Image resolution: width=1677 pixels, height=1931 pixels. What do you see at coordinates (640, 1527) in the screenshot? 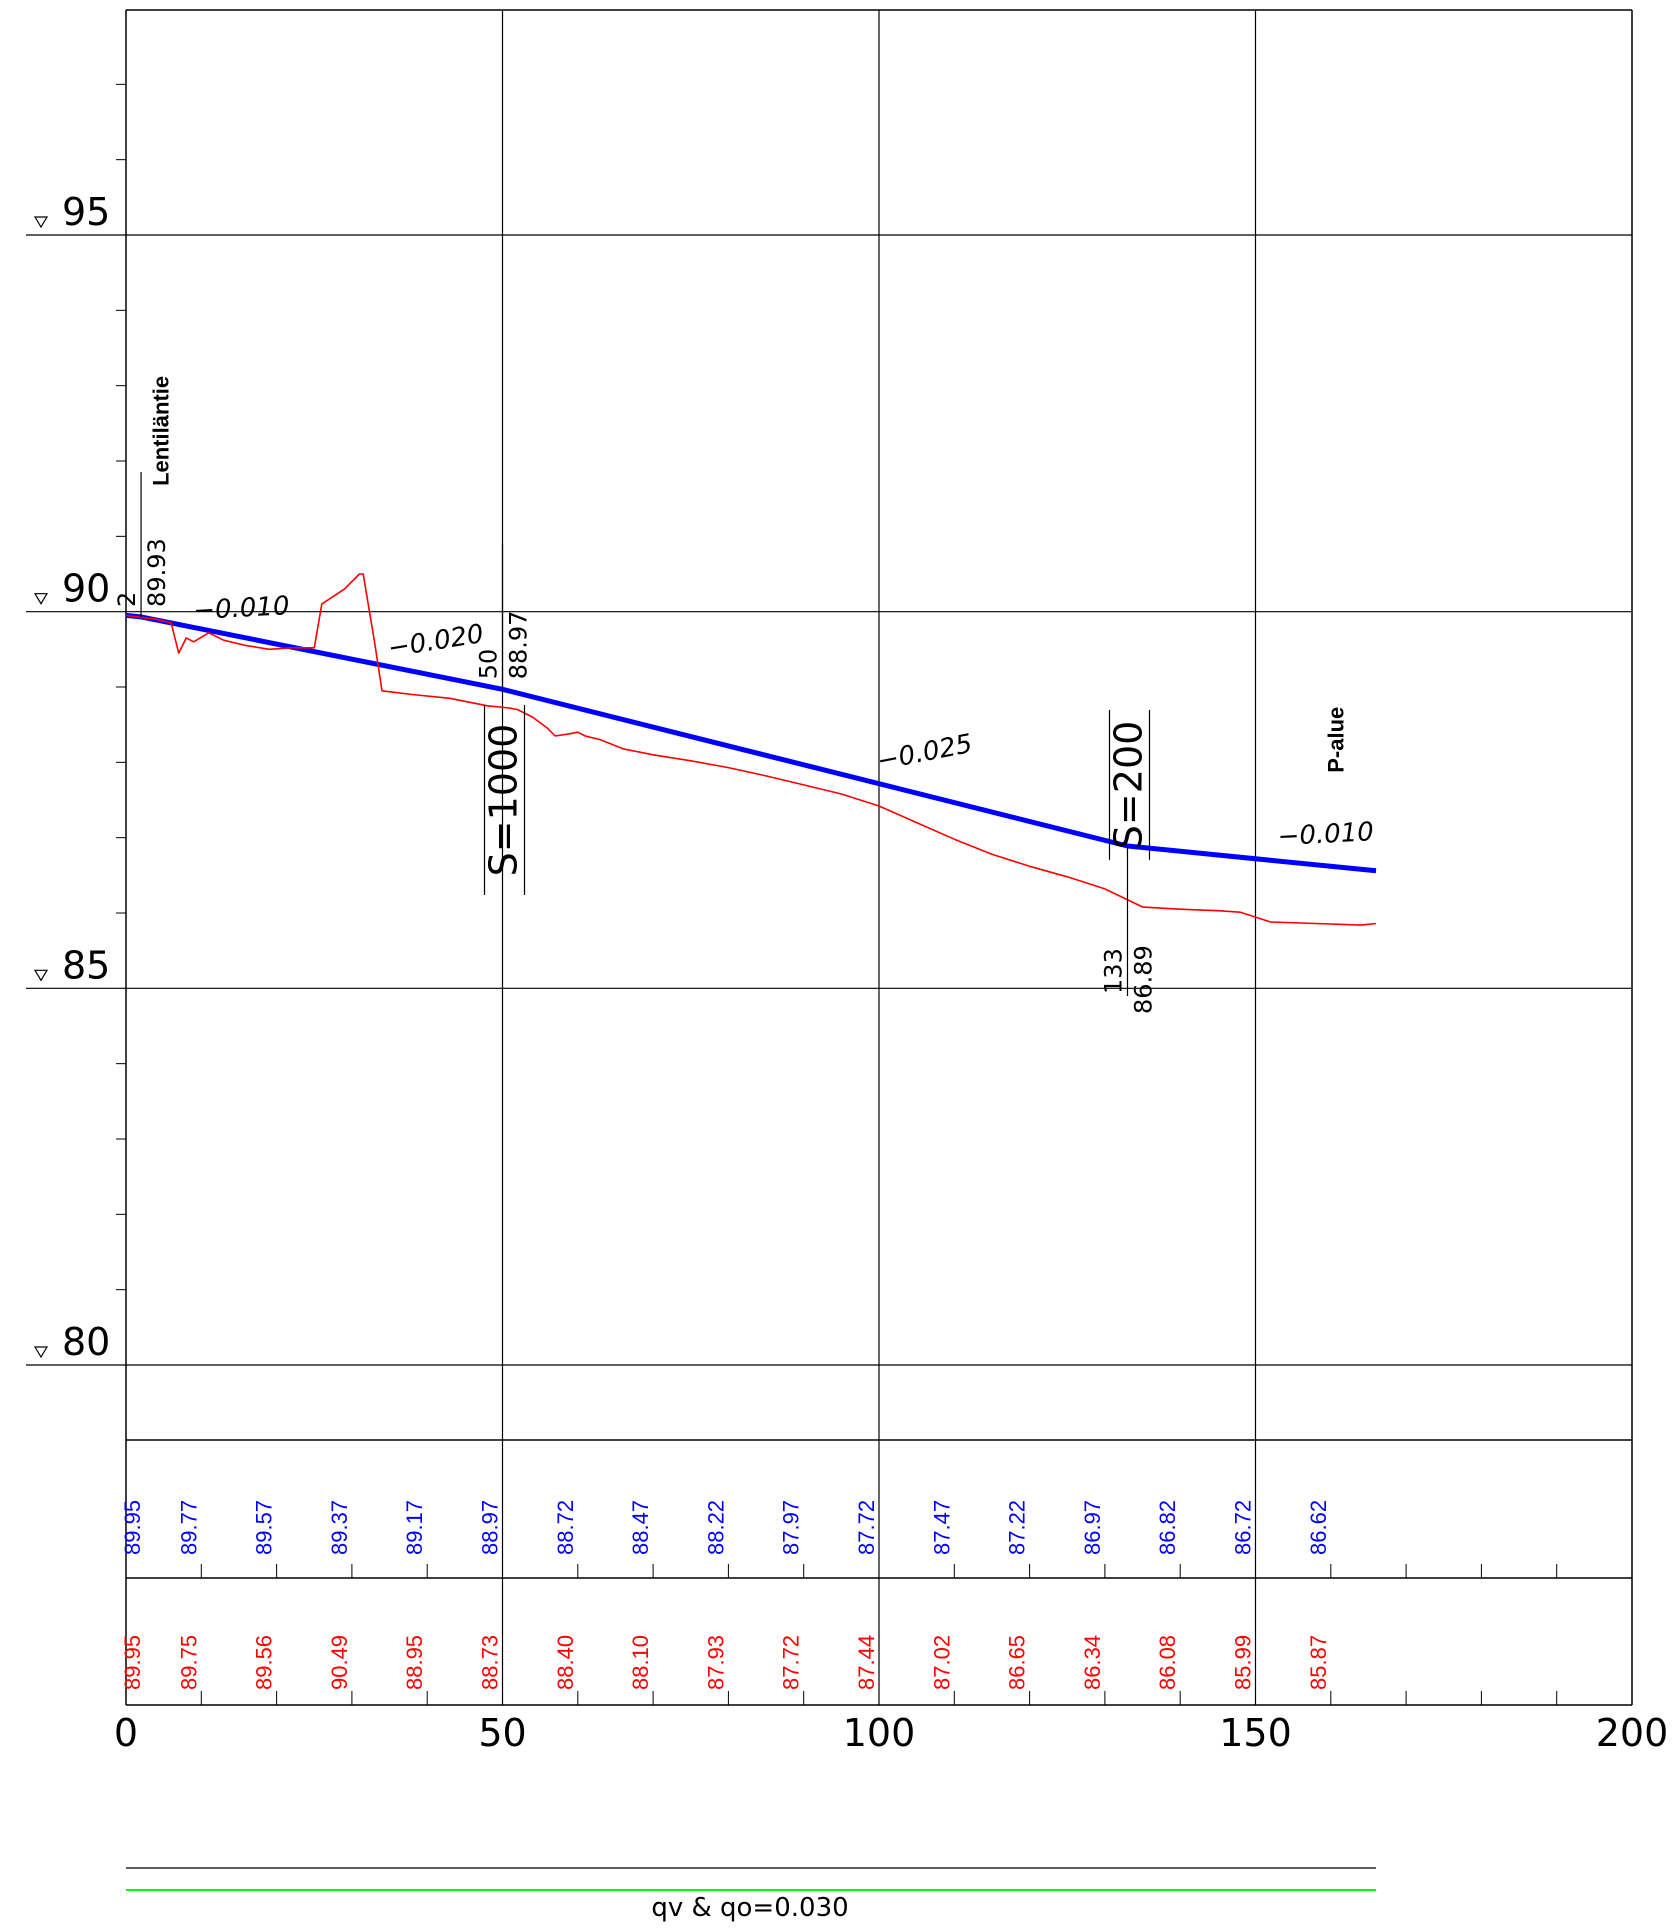
I see `design-elevation-label: 88.47` at bounding box center [640, 1527].